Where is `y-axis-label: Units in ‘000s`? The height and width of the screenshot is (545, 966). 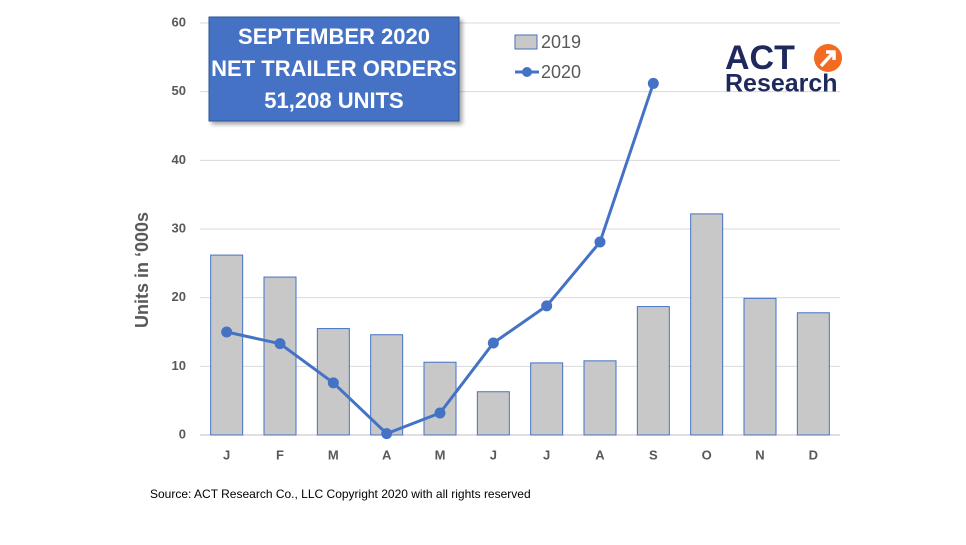
y-axis-label: Units in ‘000s is located at coordinates (142, 270).